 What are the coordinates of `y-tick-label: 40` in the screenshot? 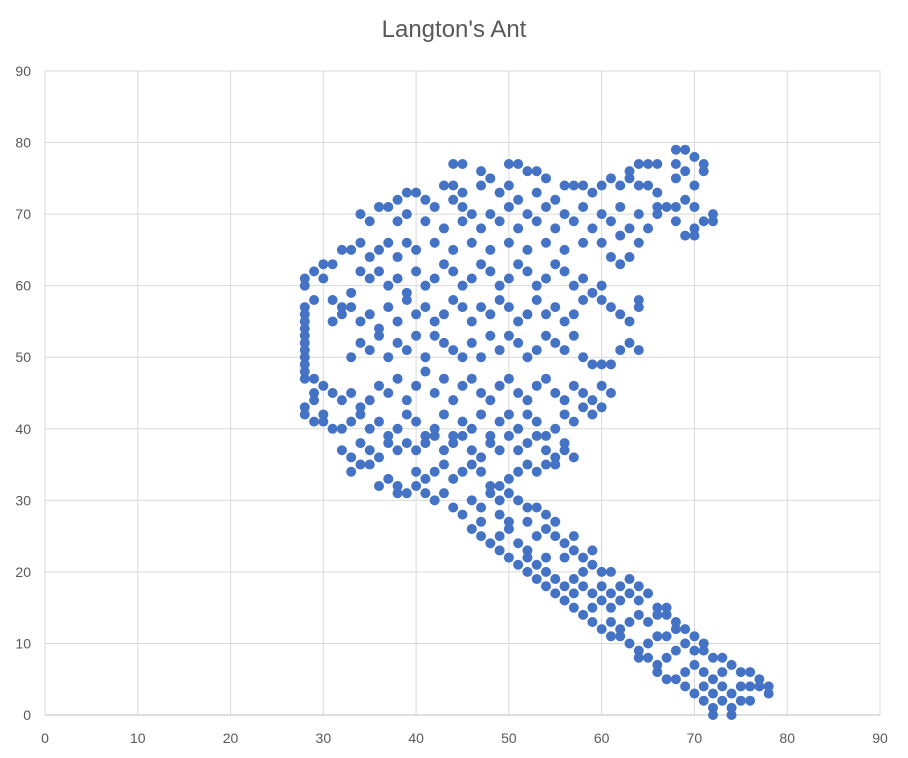 It's located at (23, 429).